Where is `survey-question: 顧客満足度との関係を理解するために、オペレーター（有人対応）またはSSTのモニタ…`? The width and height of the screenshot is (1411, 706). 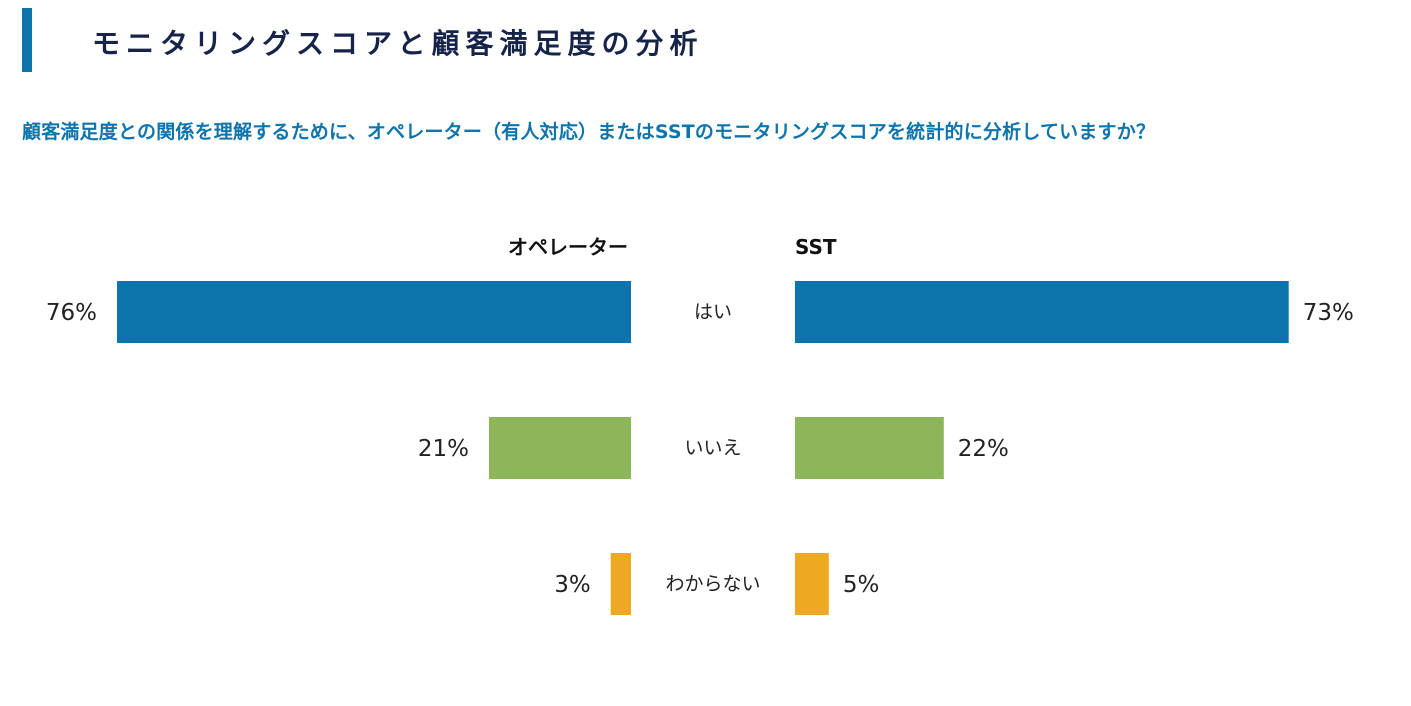 survey-question: 顧客満足度との関係を理解するために、オペレーター（有人対応）またはSSTのモニタ… is located at coordinates (589, 132).